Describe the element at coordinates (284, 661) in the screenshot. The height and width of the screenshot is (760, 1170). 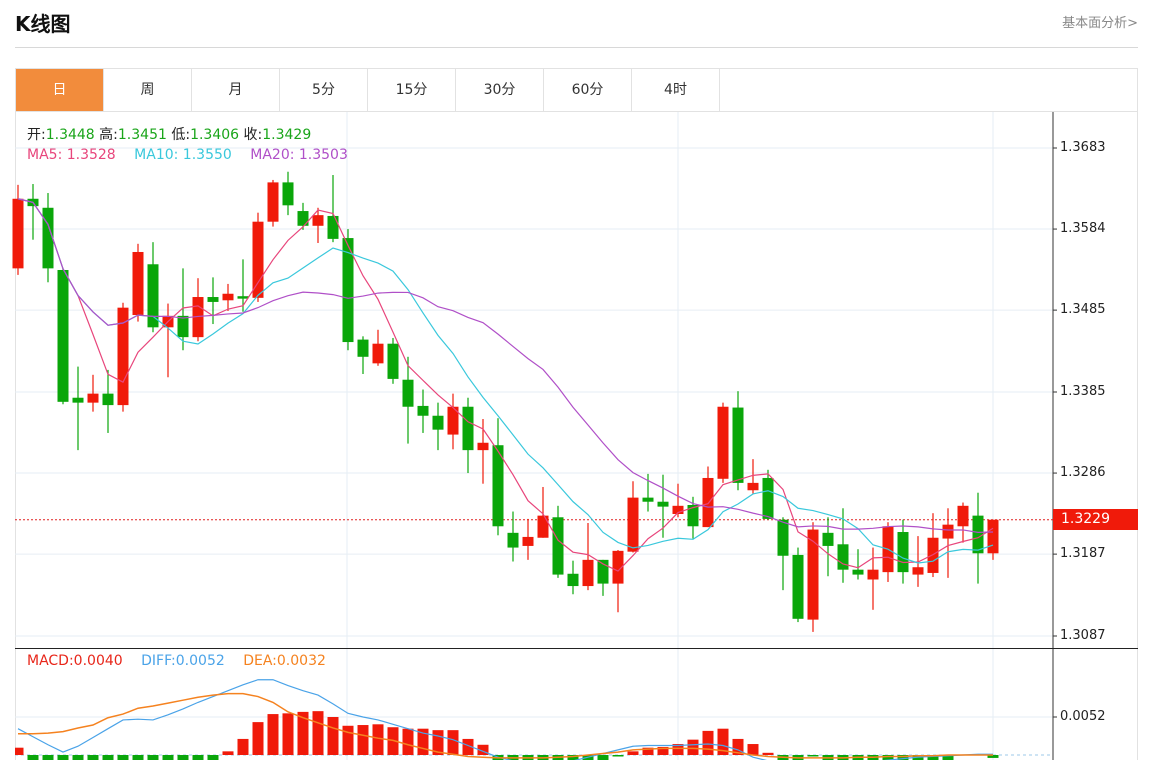
I see `dea-value: DEA:0.0032` at that location.